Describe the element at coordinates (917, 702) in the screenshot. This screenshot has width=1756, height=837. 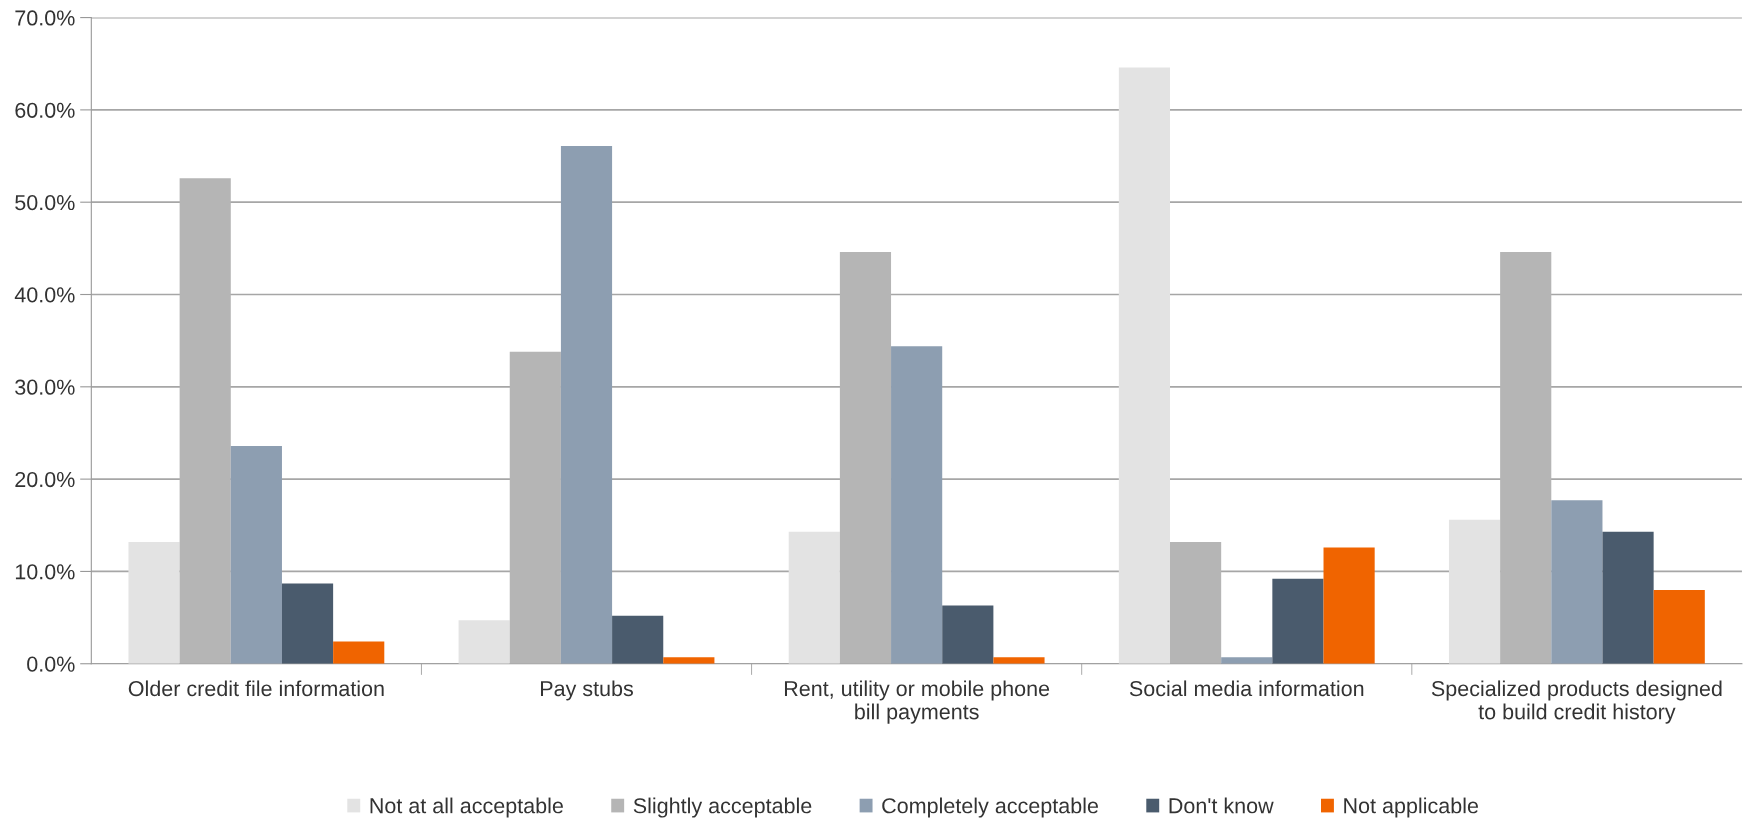
I see `x-tick-label: Rent, utility or mobile phone bill payments` at that location.